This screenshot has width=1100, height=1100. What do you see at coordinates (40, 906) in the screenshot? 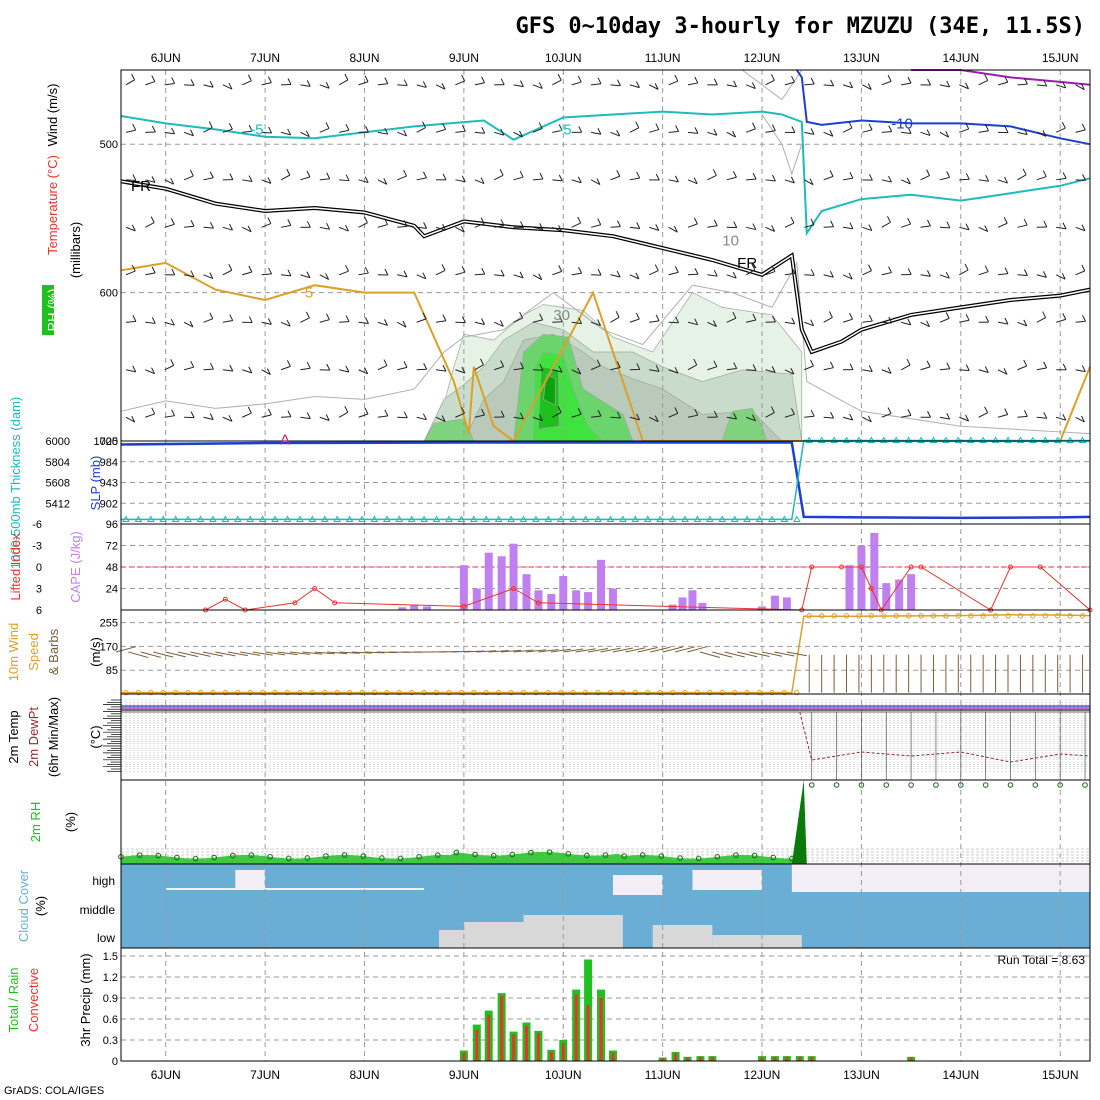
I see `cloud-cover-unit-label: (%)` at bounding box center [40, 906].